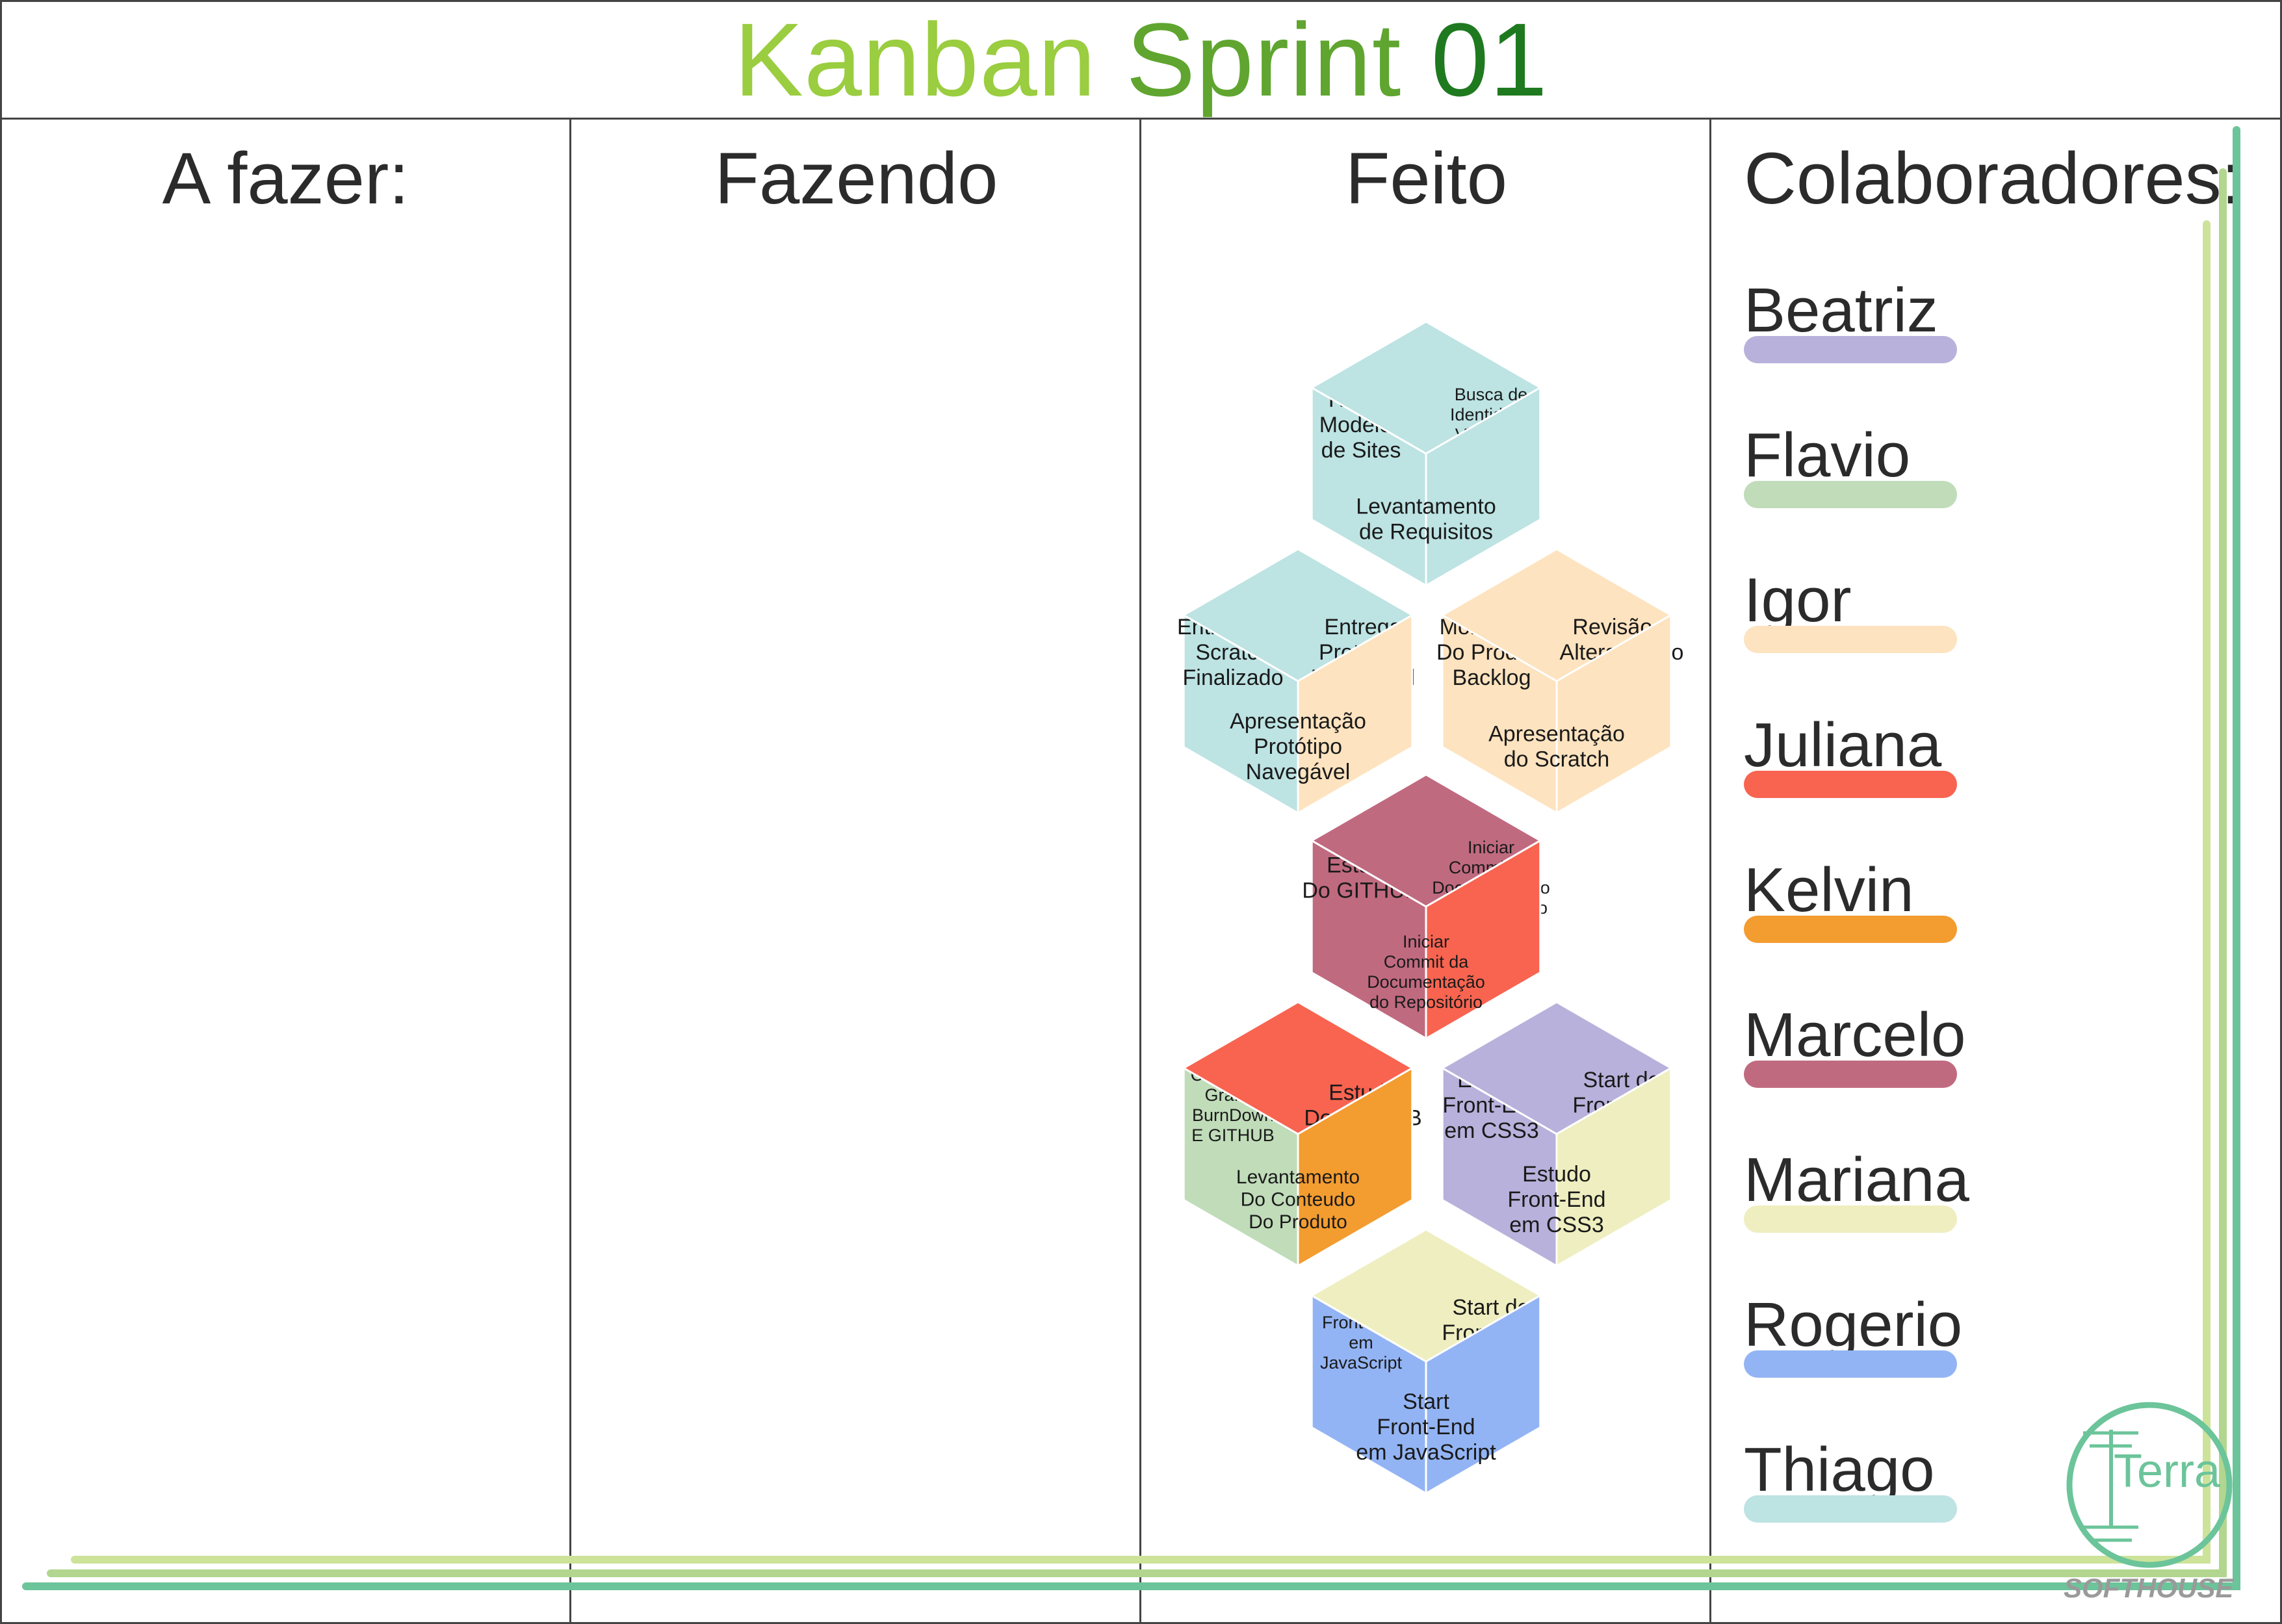 Image resolution: width=2282 pixels, height=1624 pixels. Describe the element at coordinates (1841, 310) in the screenshot. I see `collaborator-name: Beatriz` at that location.